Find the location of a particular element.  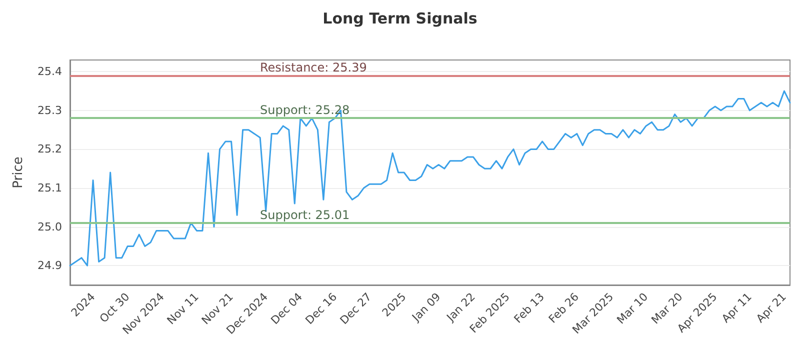

x-tick-label: Dec 16 is located at coordinates (321, 308).